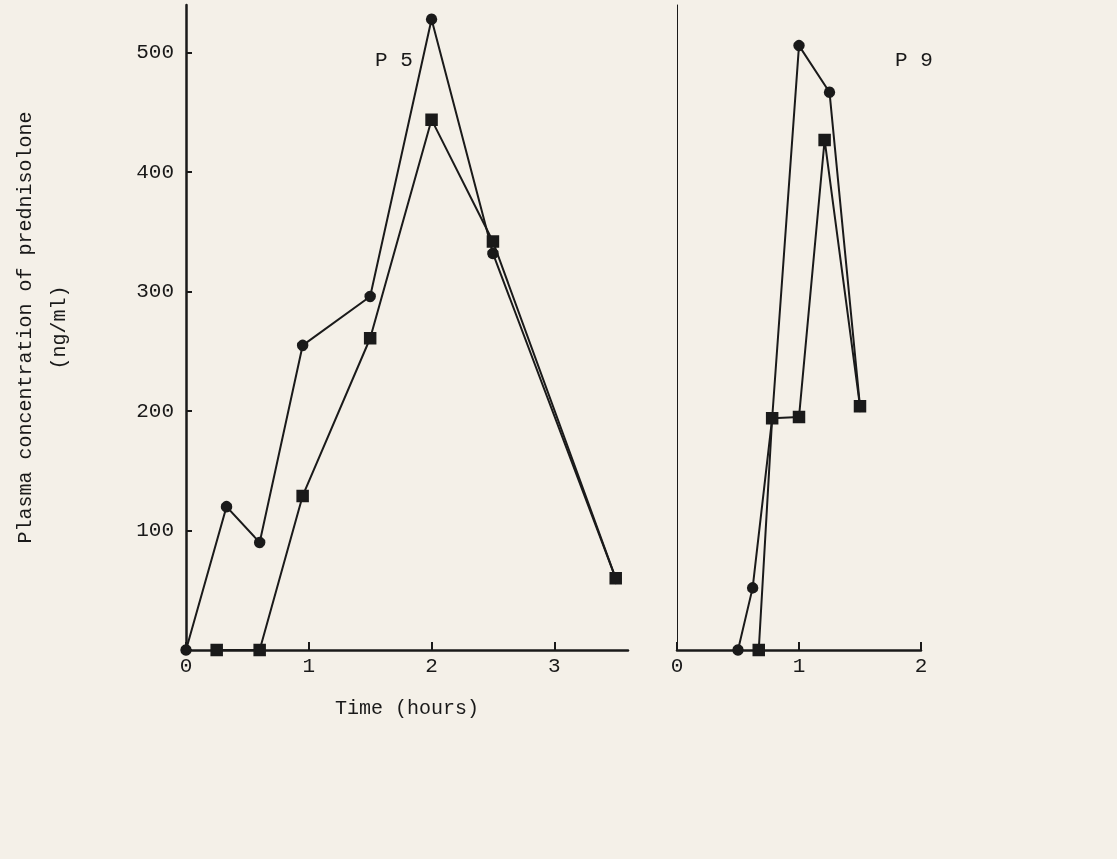  I want to click on text: P 5, so click(394, 60).